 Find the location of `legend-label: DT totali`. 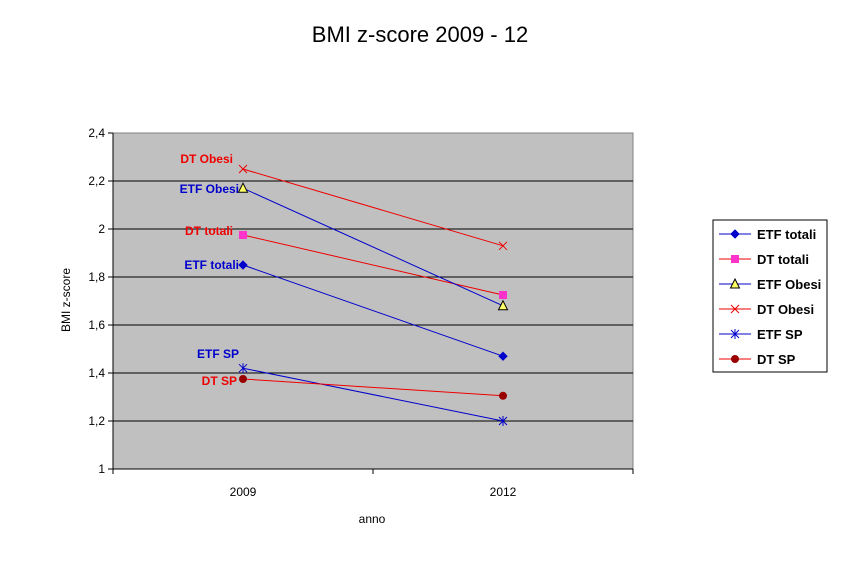

legend-label: DT totali is located at coordinates (783, 259).